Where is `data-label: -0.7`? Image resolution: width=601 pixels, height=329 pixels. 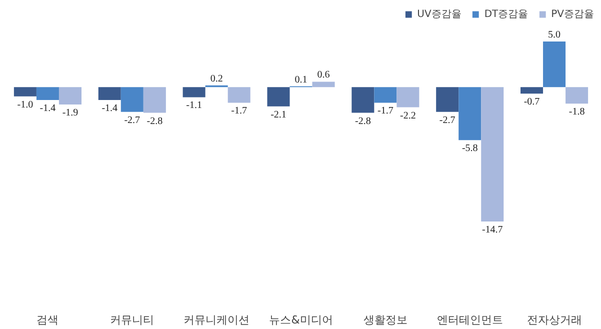 data-label: -0.7 is located at coordinates (532, 102).